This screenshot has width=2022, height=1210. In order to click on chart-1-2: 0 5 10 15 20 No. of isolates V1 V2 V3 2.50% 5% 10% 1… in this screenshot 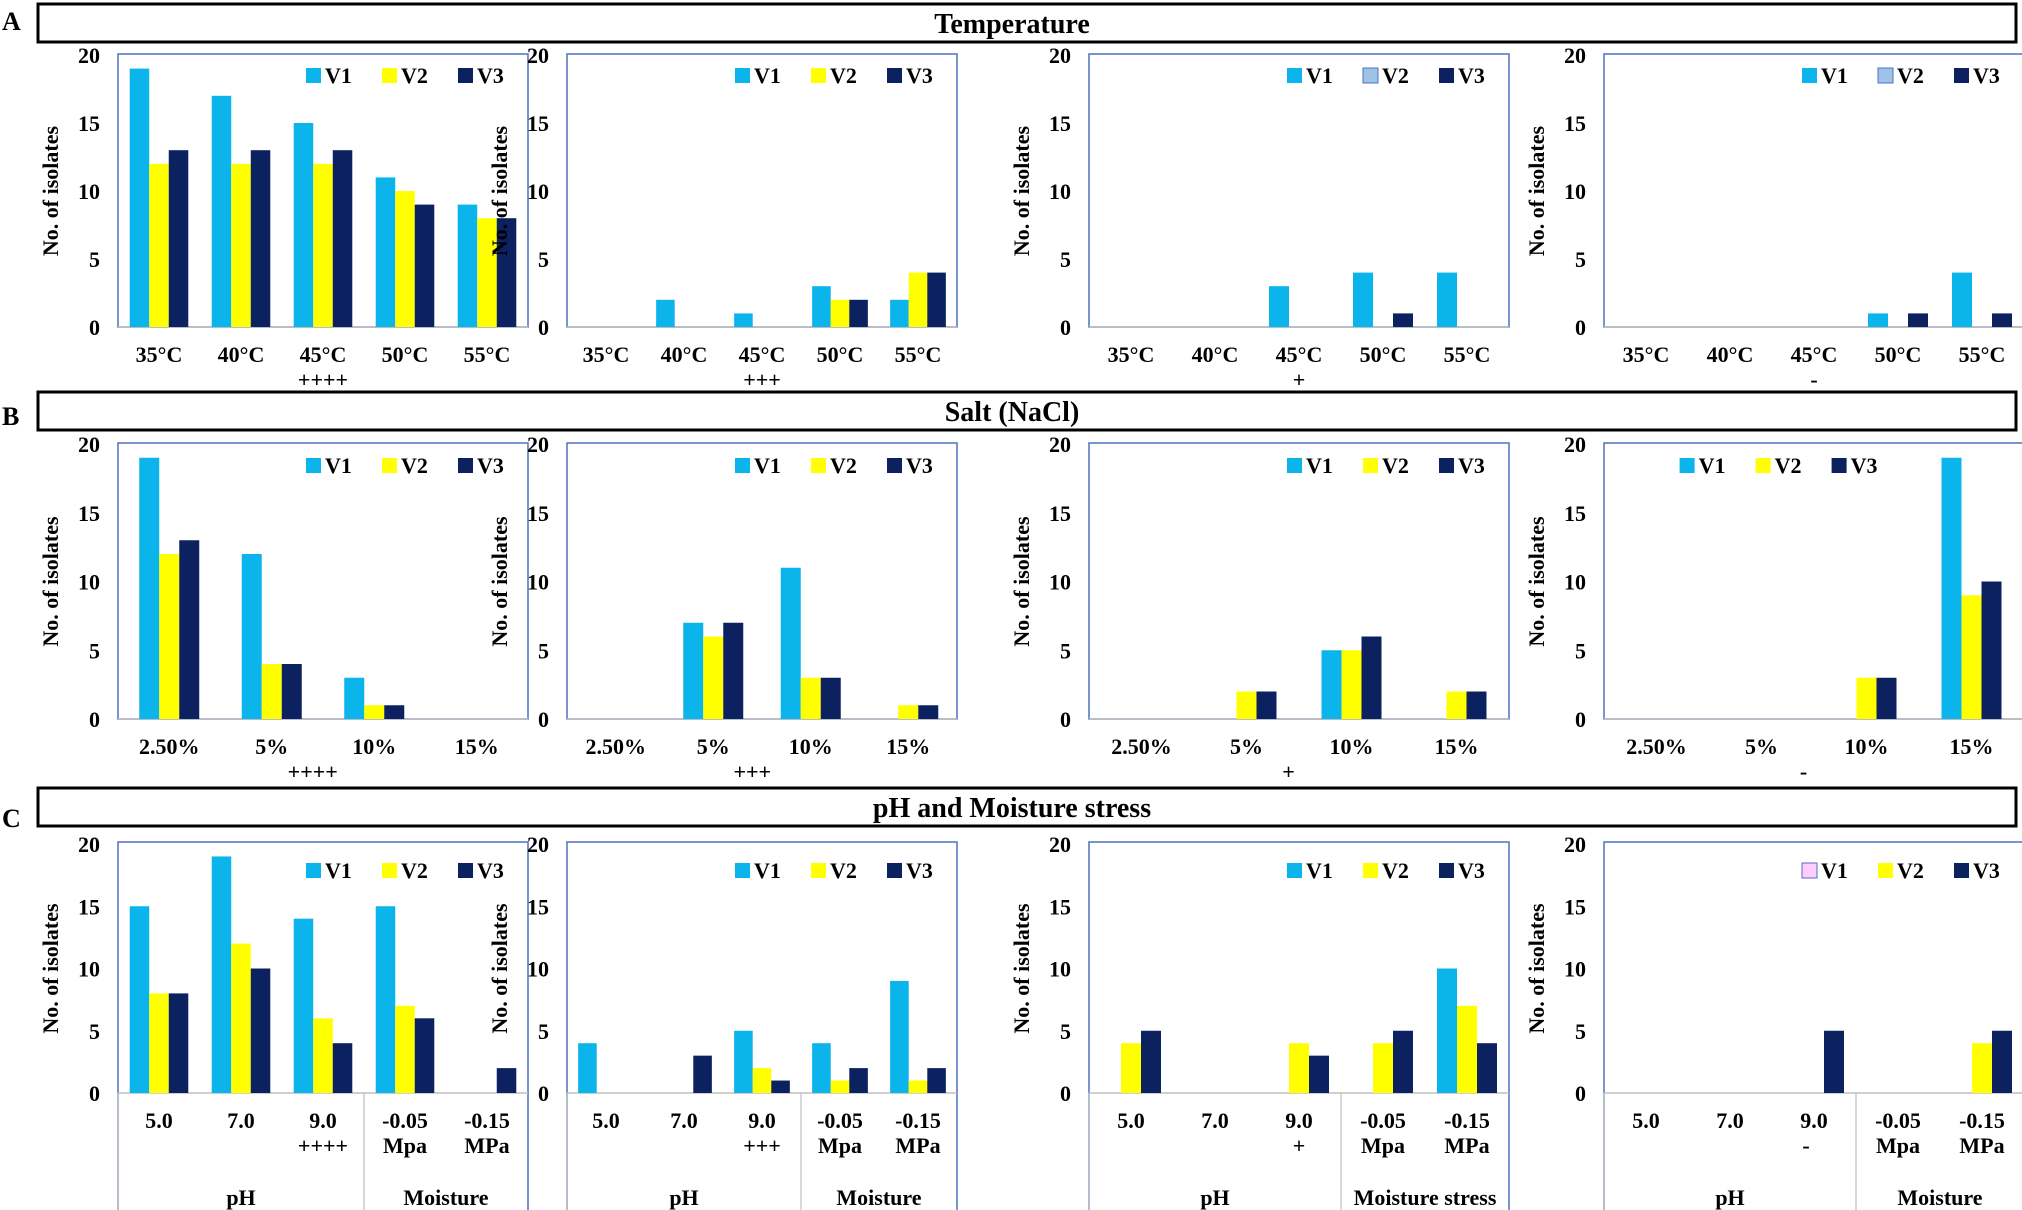, I will do `click(1259, 608)`.